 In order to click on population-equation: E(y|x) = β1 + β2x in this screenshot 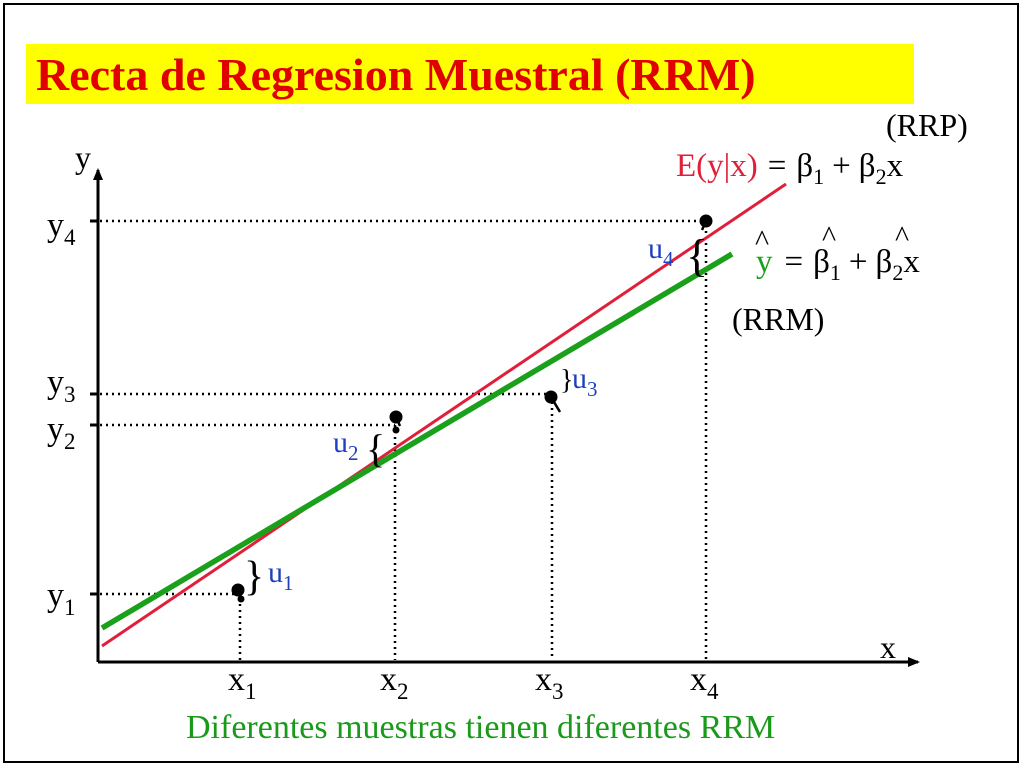, I will do `click(790, 168)`.